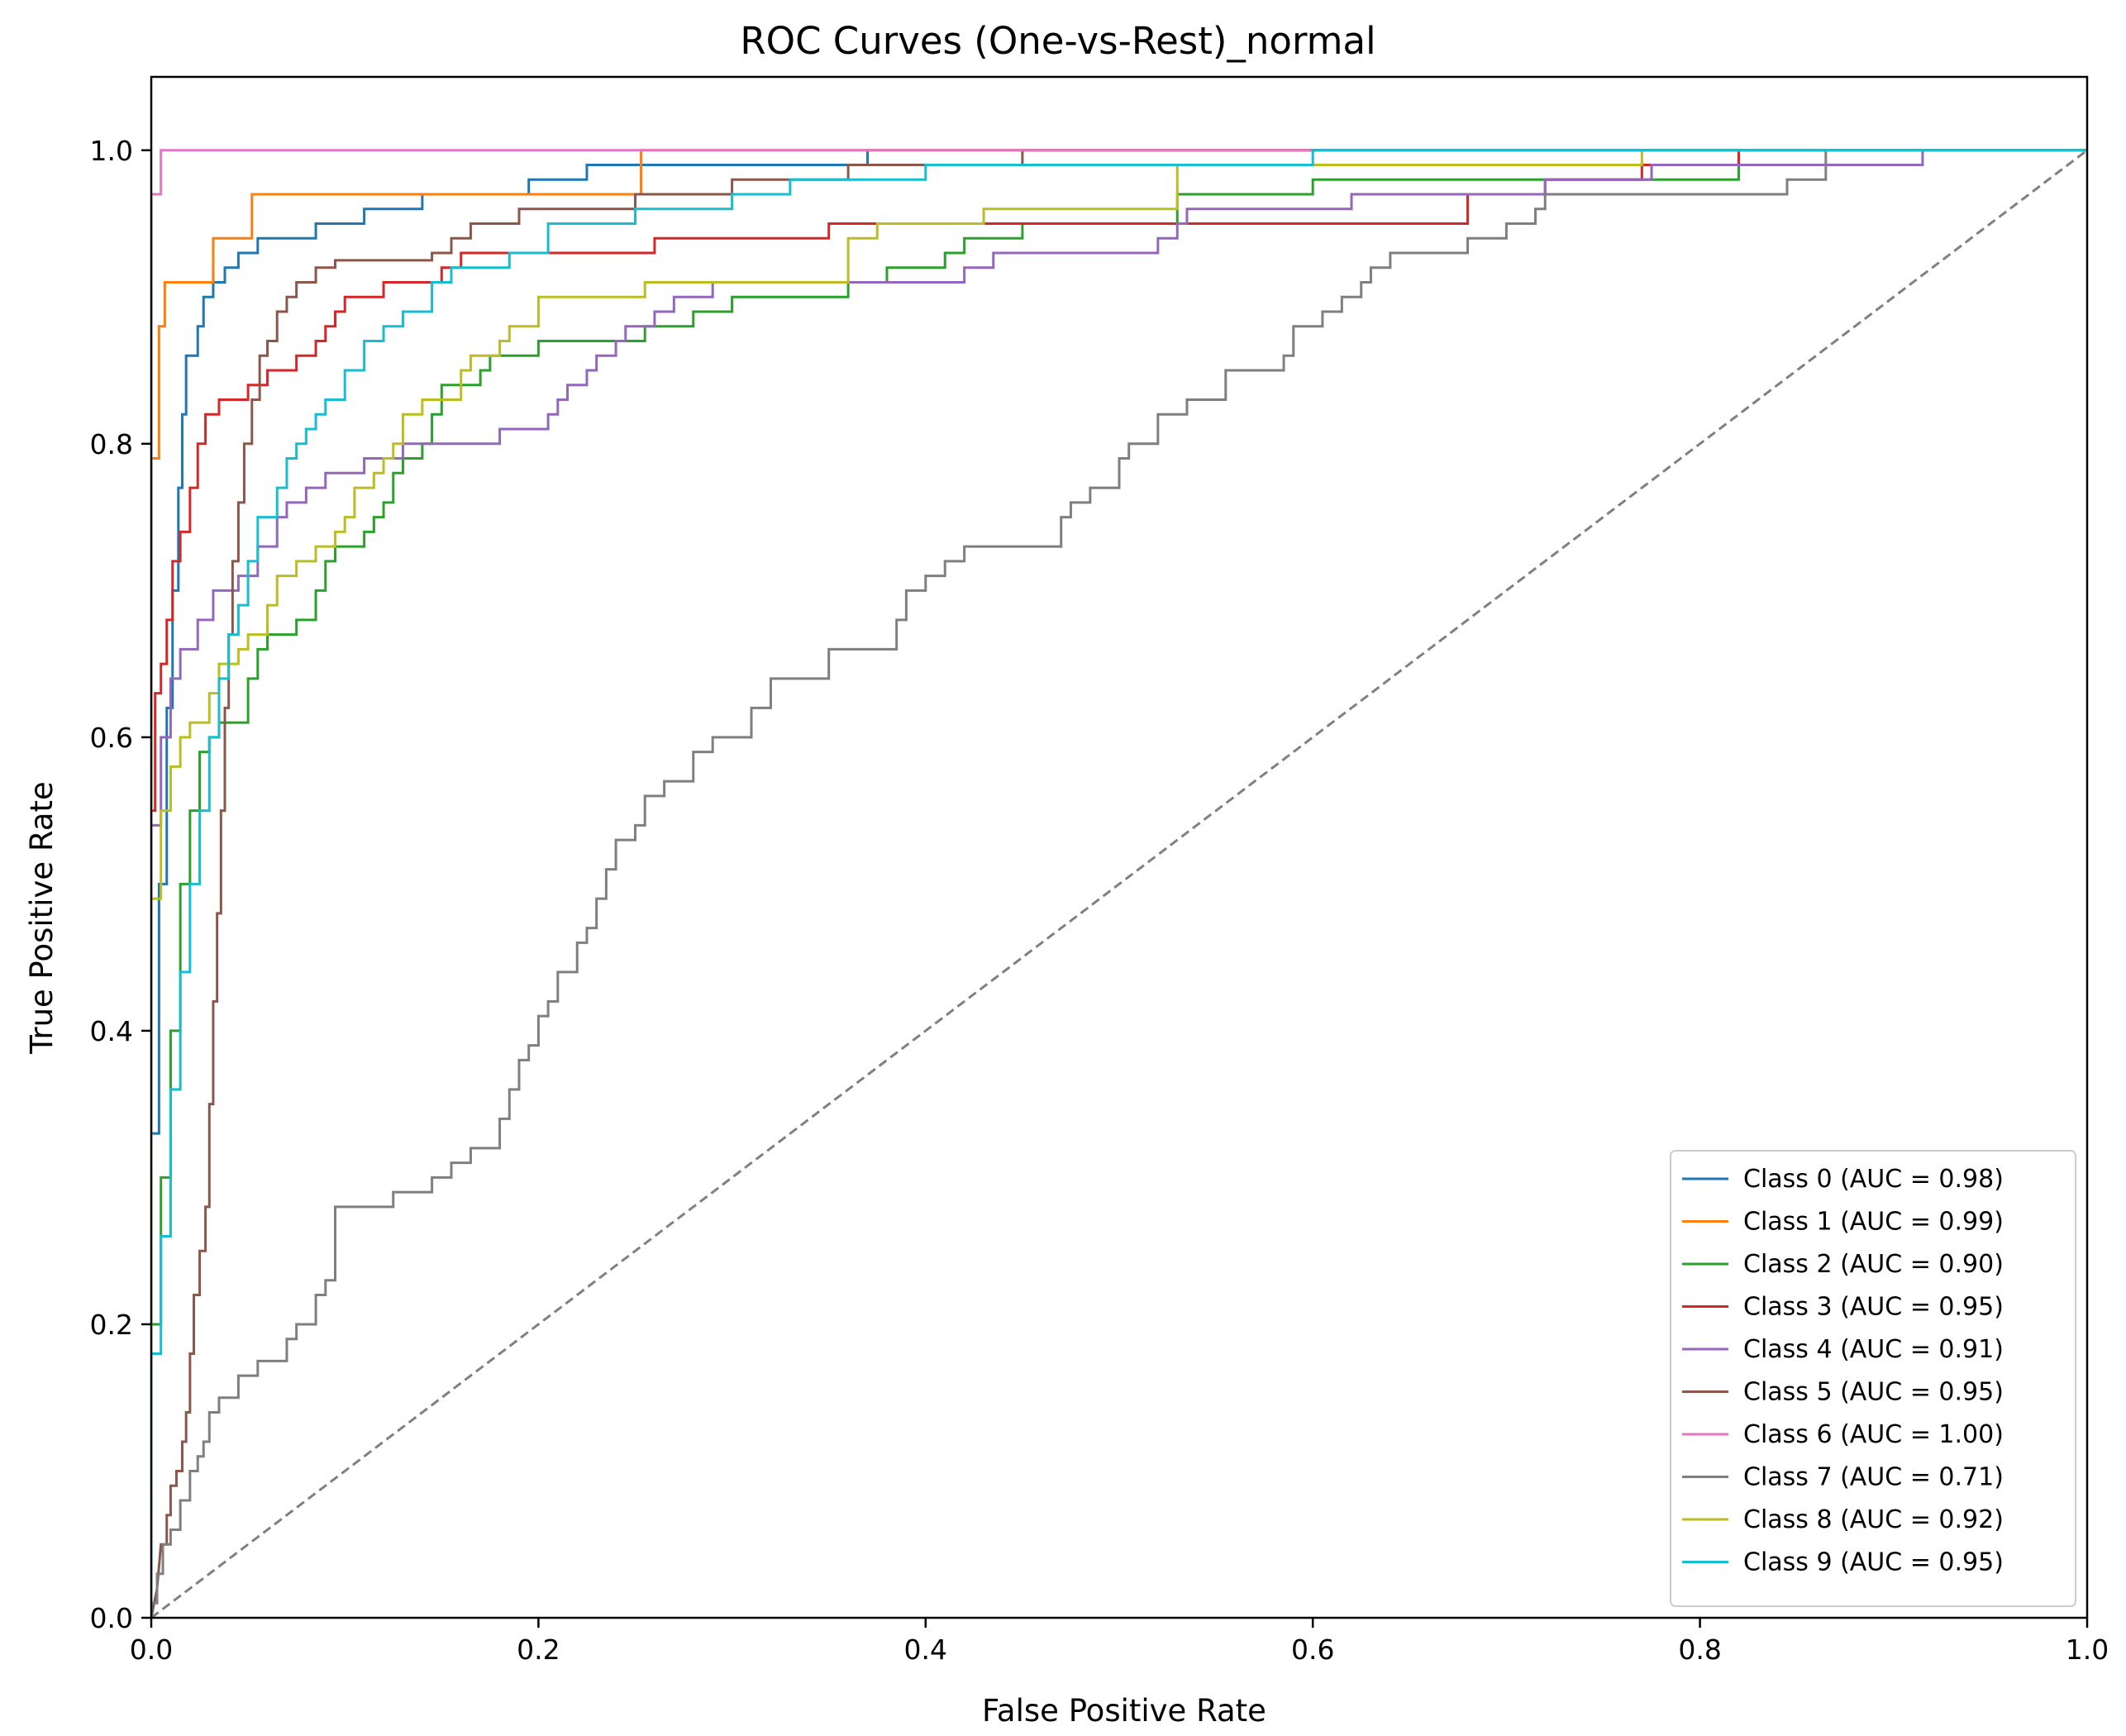 The image size is (2126, 1736). Describe the element at coordinates (1874, 1223) in the screenshot. I see `legend-label: Class 1 (AUC = 0.99)` at that location.